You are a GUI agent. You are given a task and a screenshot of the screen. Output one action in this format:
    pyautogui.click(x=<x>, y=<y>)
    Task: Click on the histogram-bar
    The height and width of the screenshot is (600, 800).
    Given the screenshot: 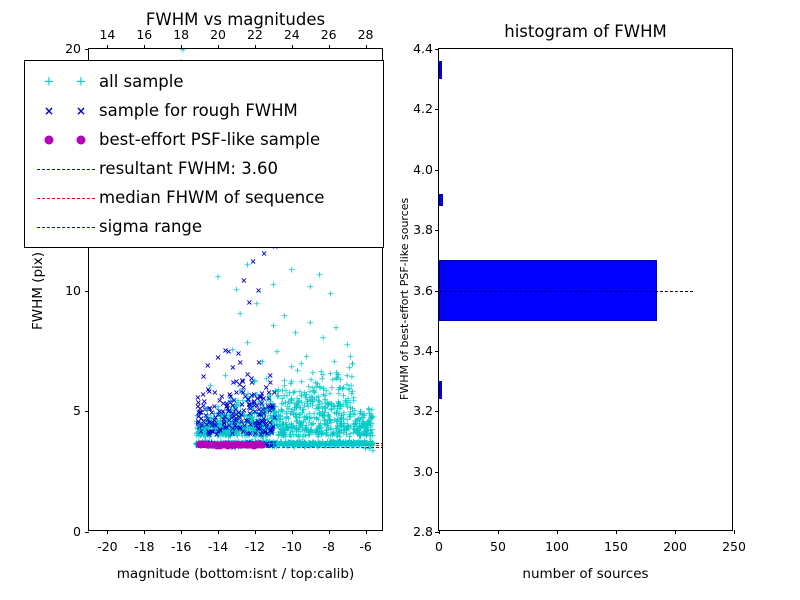 What is the action you would take?
    pyautogui.click(x=440, y=70)
    